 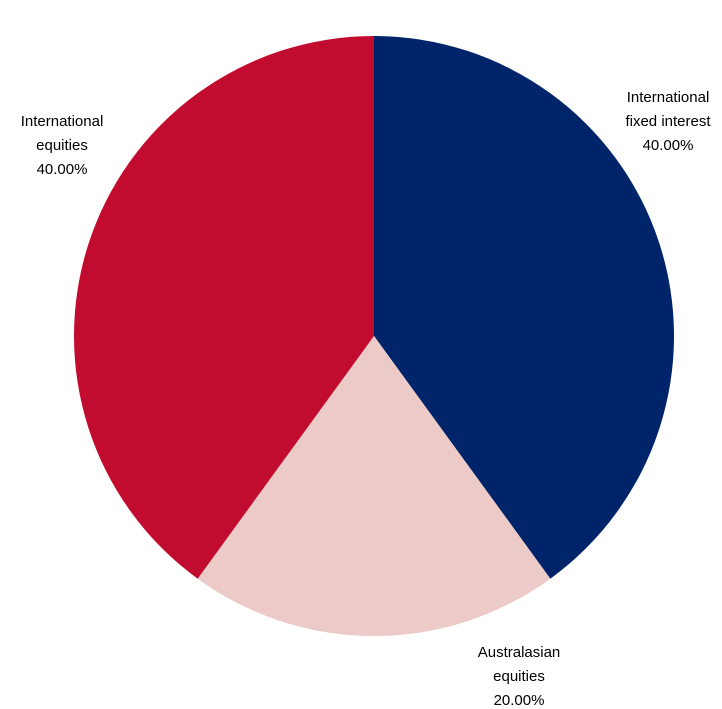 What do you see at coordinates (519, 700) in the screenshot?
I see `slice-value-label: 20.00%` at bounding box center [519, 700].